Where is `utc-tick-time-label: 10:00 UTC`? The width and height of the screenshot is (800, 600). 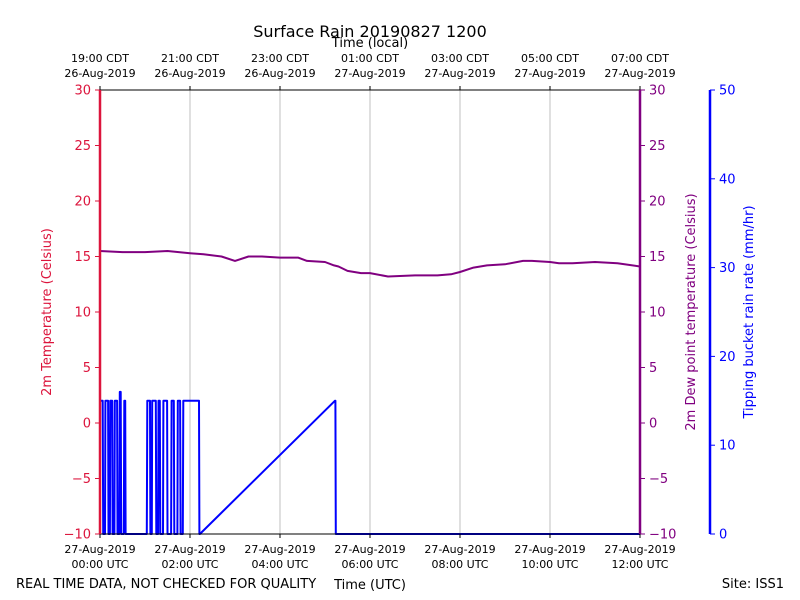 utc-tick-time-label: 10:00 UTC is located at coordinates (549, 564).